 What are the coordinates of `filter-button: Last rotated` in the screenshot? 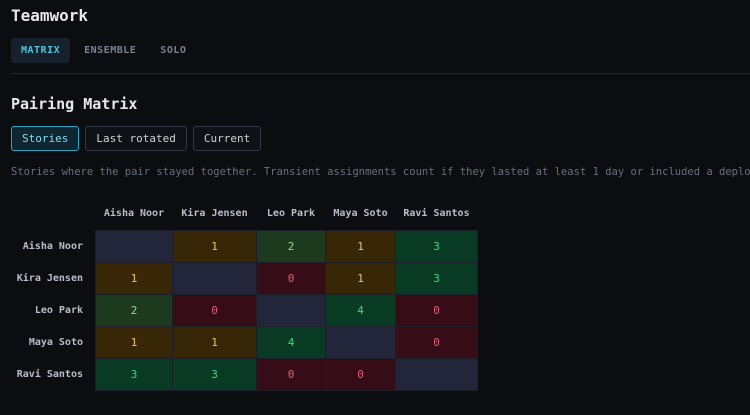 It's located at (136, 138).